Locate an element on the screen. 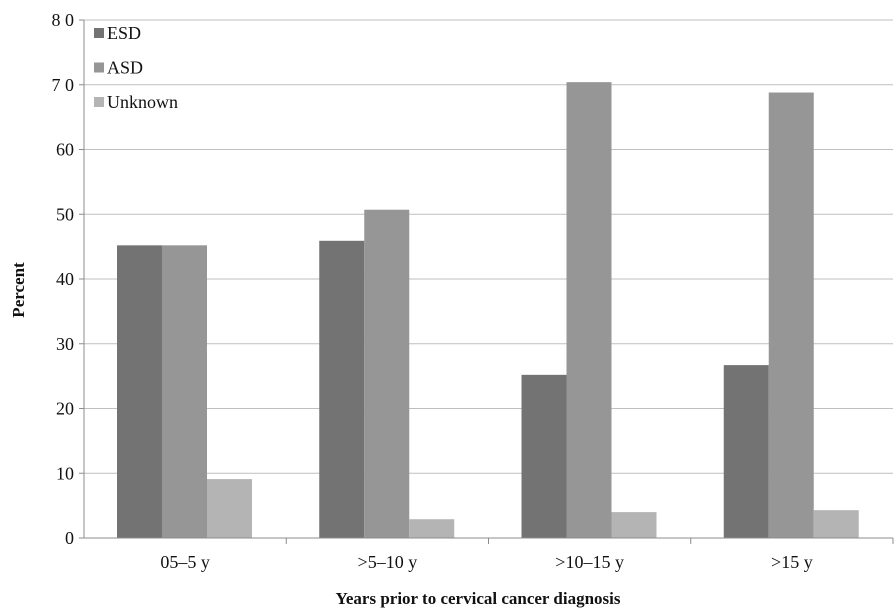 This screenshot has height=610, width=895. y-axis-title: Percent is located at coordinates (18, 290).